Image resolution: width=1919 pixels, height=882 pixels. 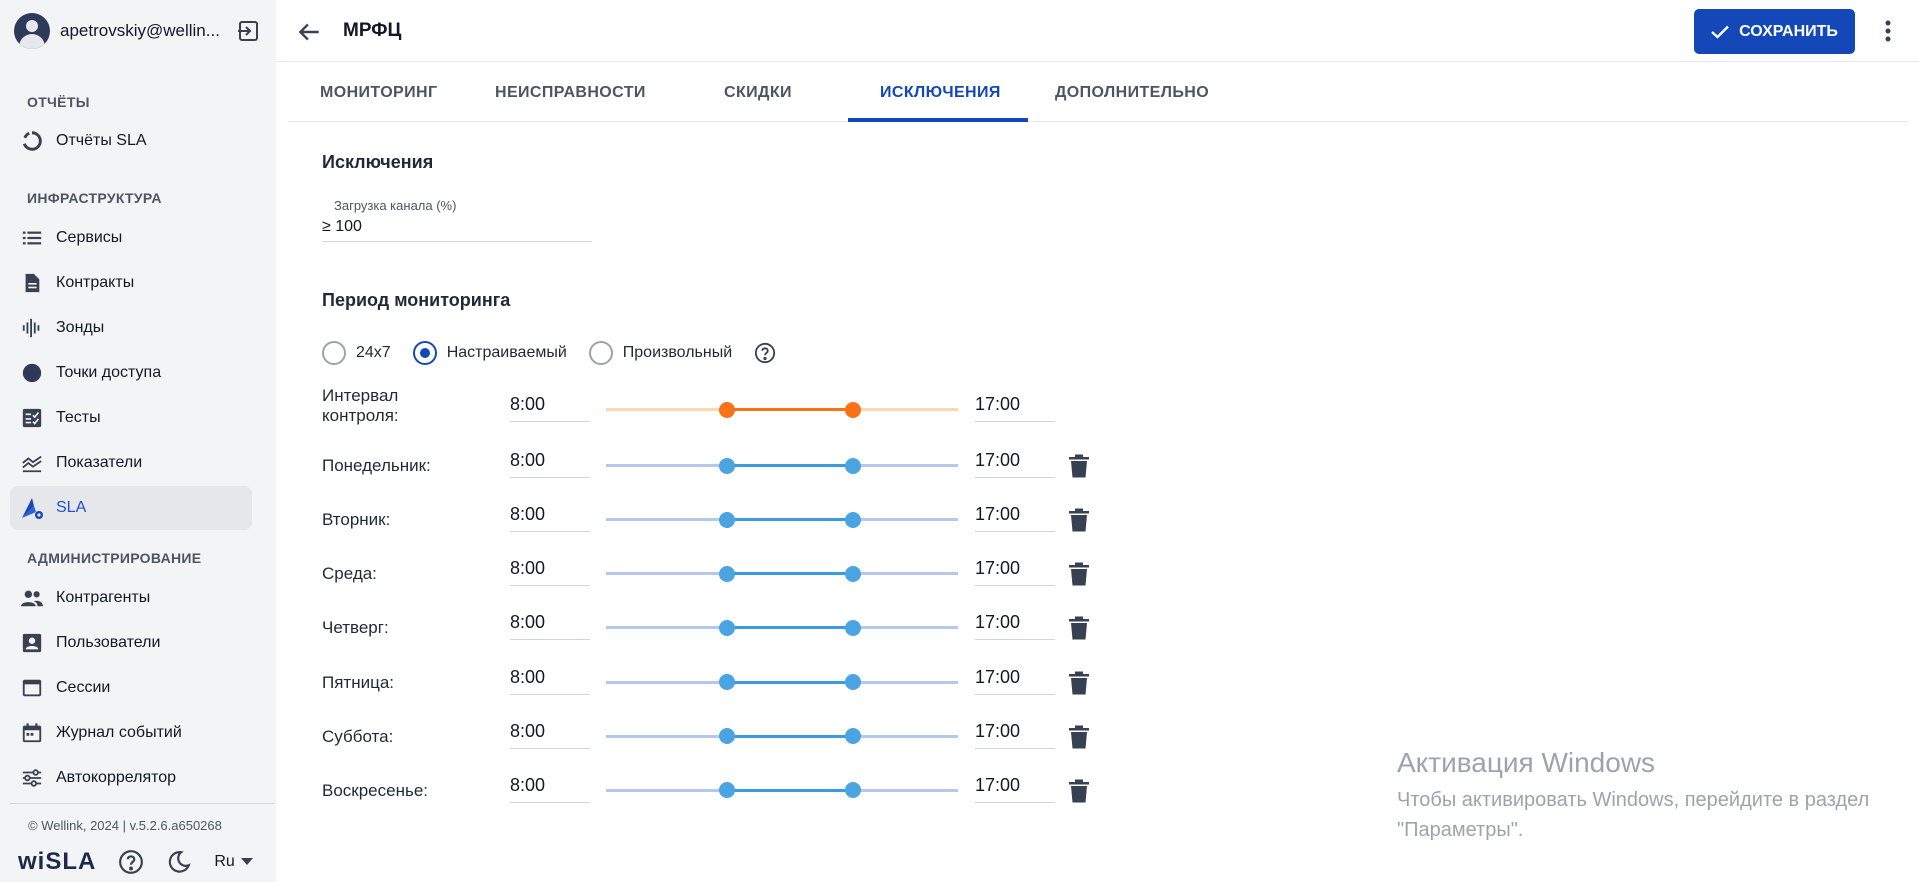 I want to click on sidebar-item-label: Контрагенты, so click(x=103, y=597).